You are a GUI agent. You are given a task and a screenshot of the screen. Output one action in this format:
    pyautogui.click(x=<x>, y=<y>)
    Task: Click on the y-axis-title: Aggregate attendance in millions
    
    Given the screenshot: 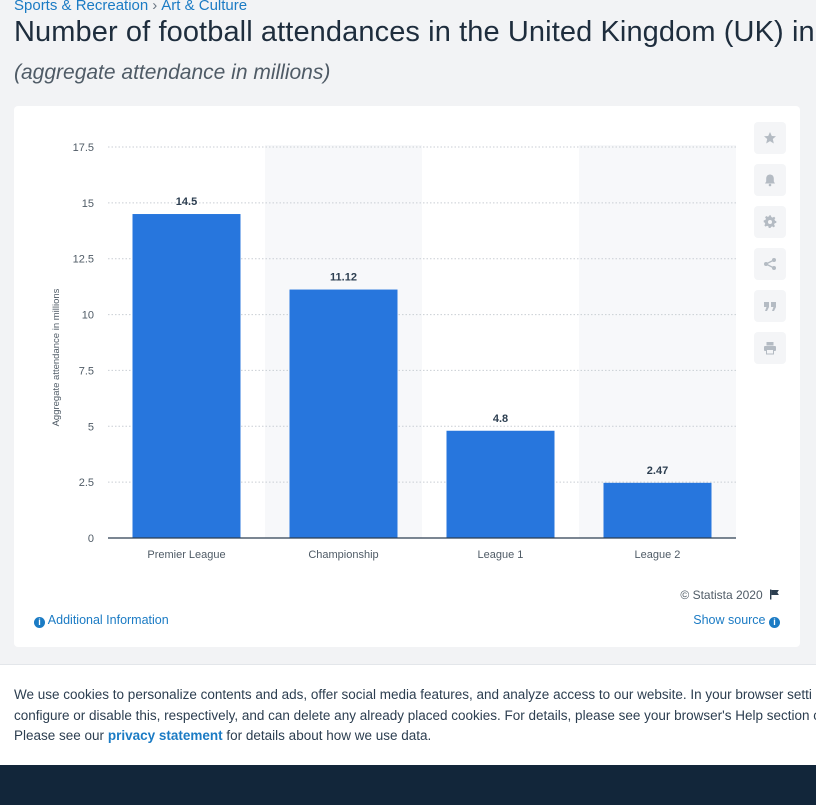 What is the action you would take?
    pyautogui.click(x=56, y=357)
    